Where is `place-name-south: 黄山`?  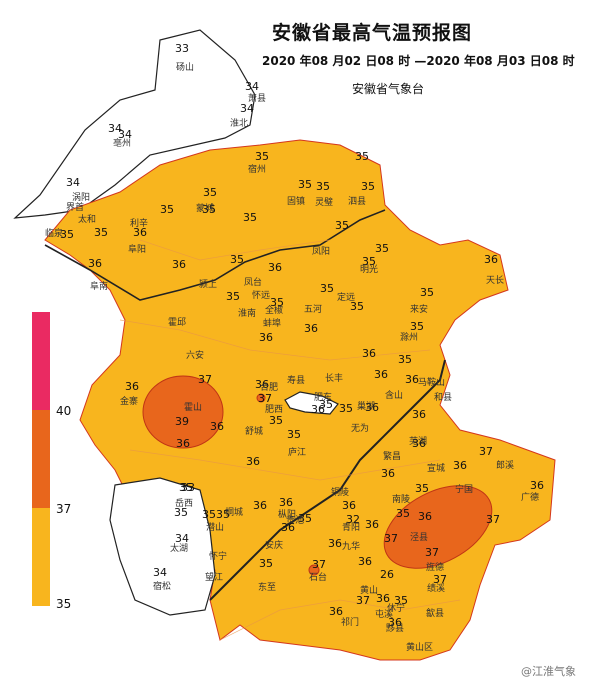 place-name-south: 黄山 is located at coordinates (369, 590).